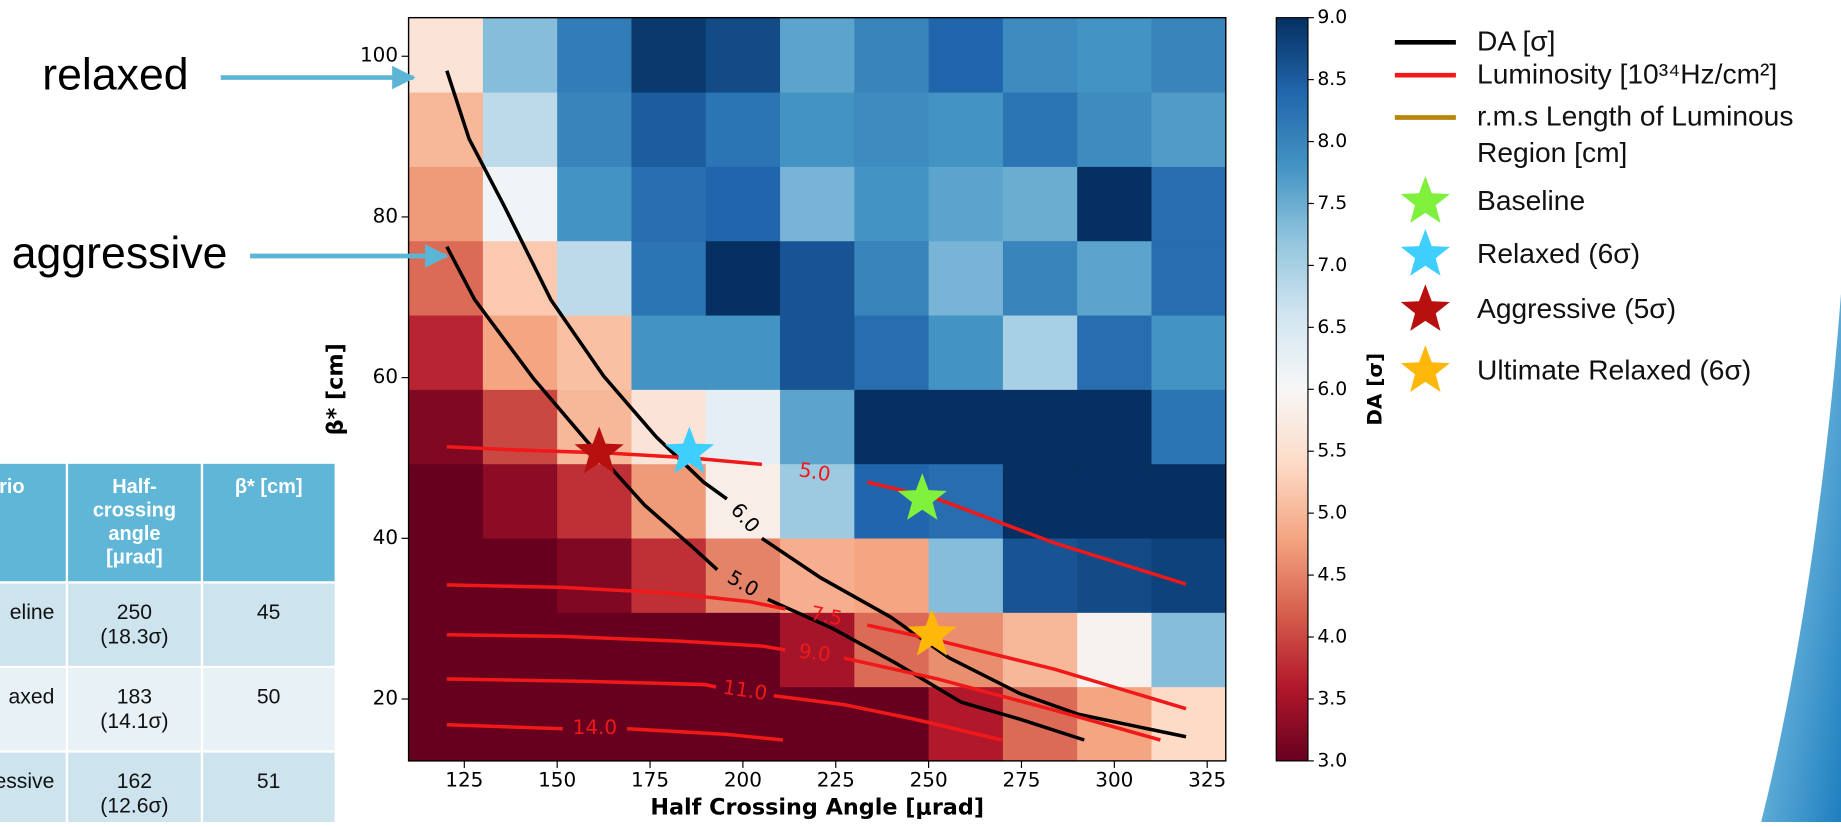 The height and width of the screenshot is (827, 1841). Describe the element at coordinates (34, 522) in the screenshot. I see `table-header-cell: nario` at that location.